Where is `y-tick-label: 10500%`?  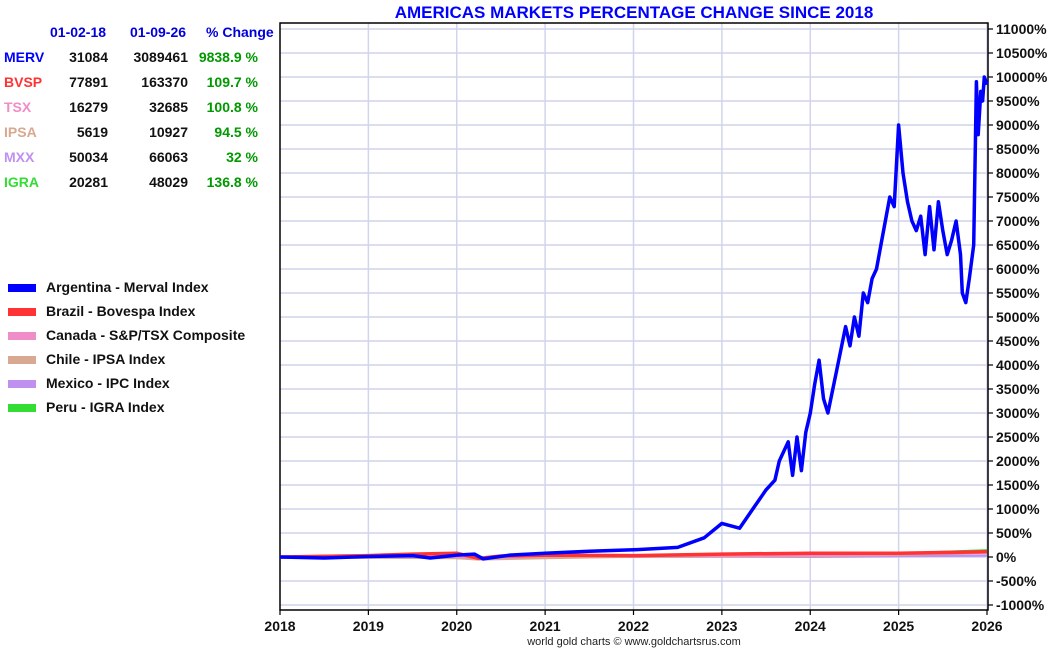 y-tick-label: 10500% is located at coordinates (1022, 53).